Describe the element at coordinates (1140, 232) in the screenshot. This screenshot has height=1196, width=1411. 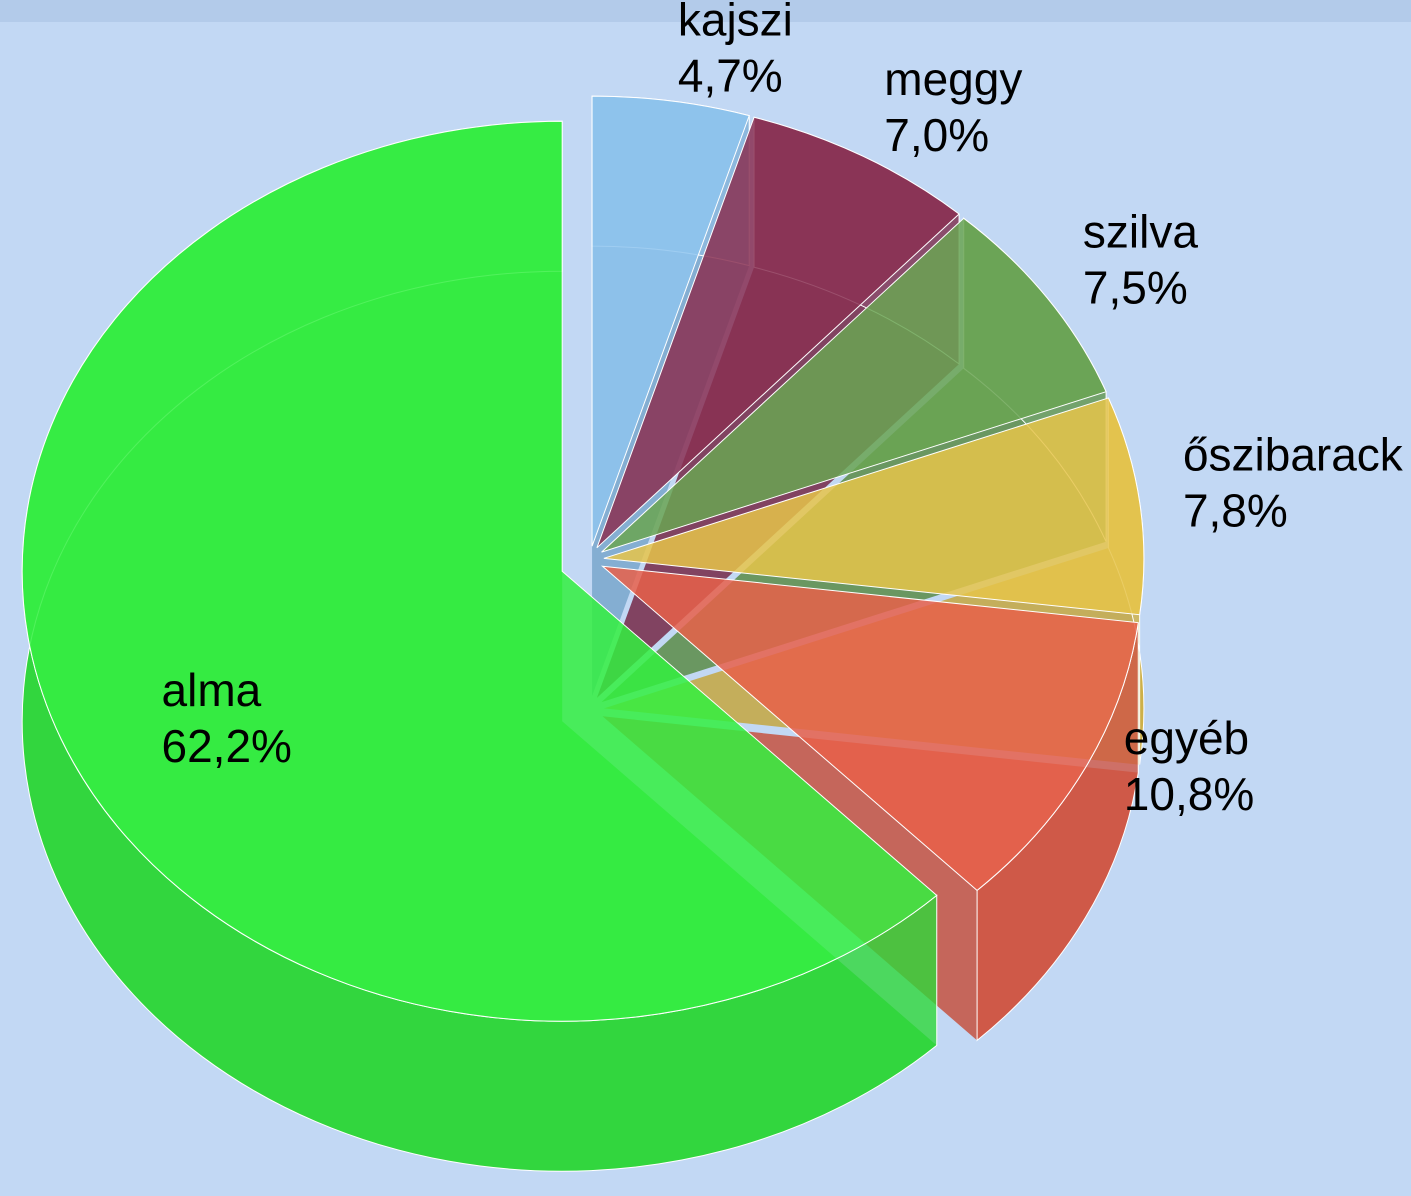
I see `slice-label-name: szilva` at that location.